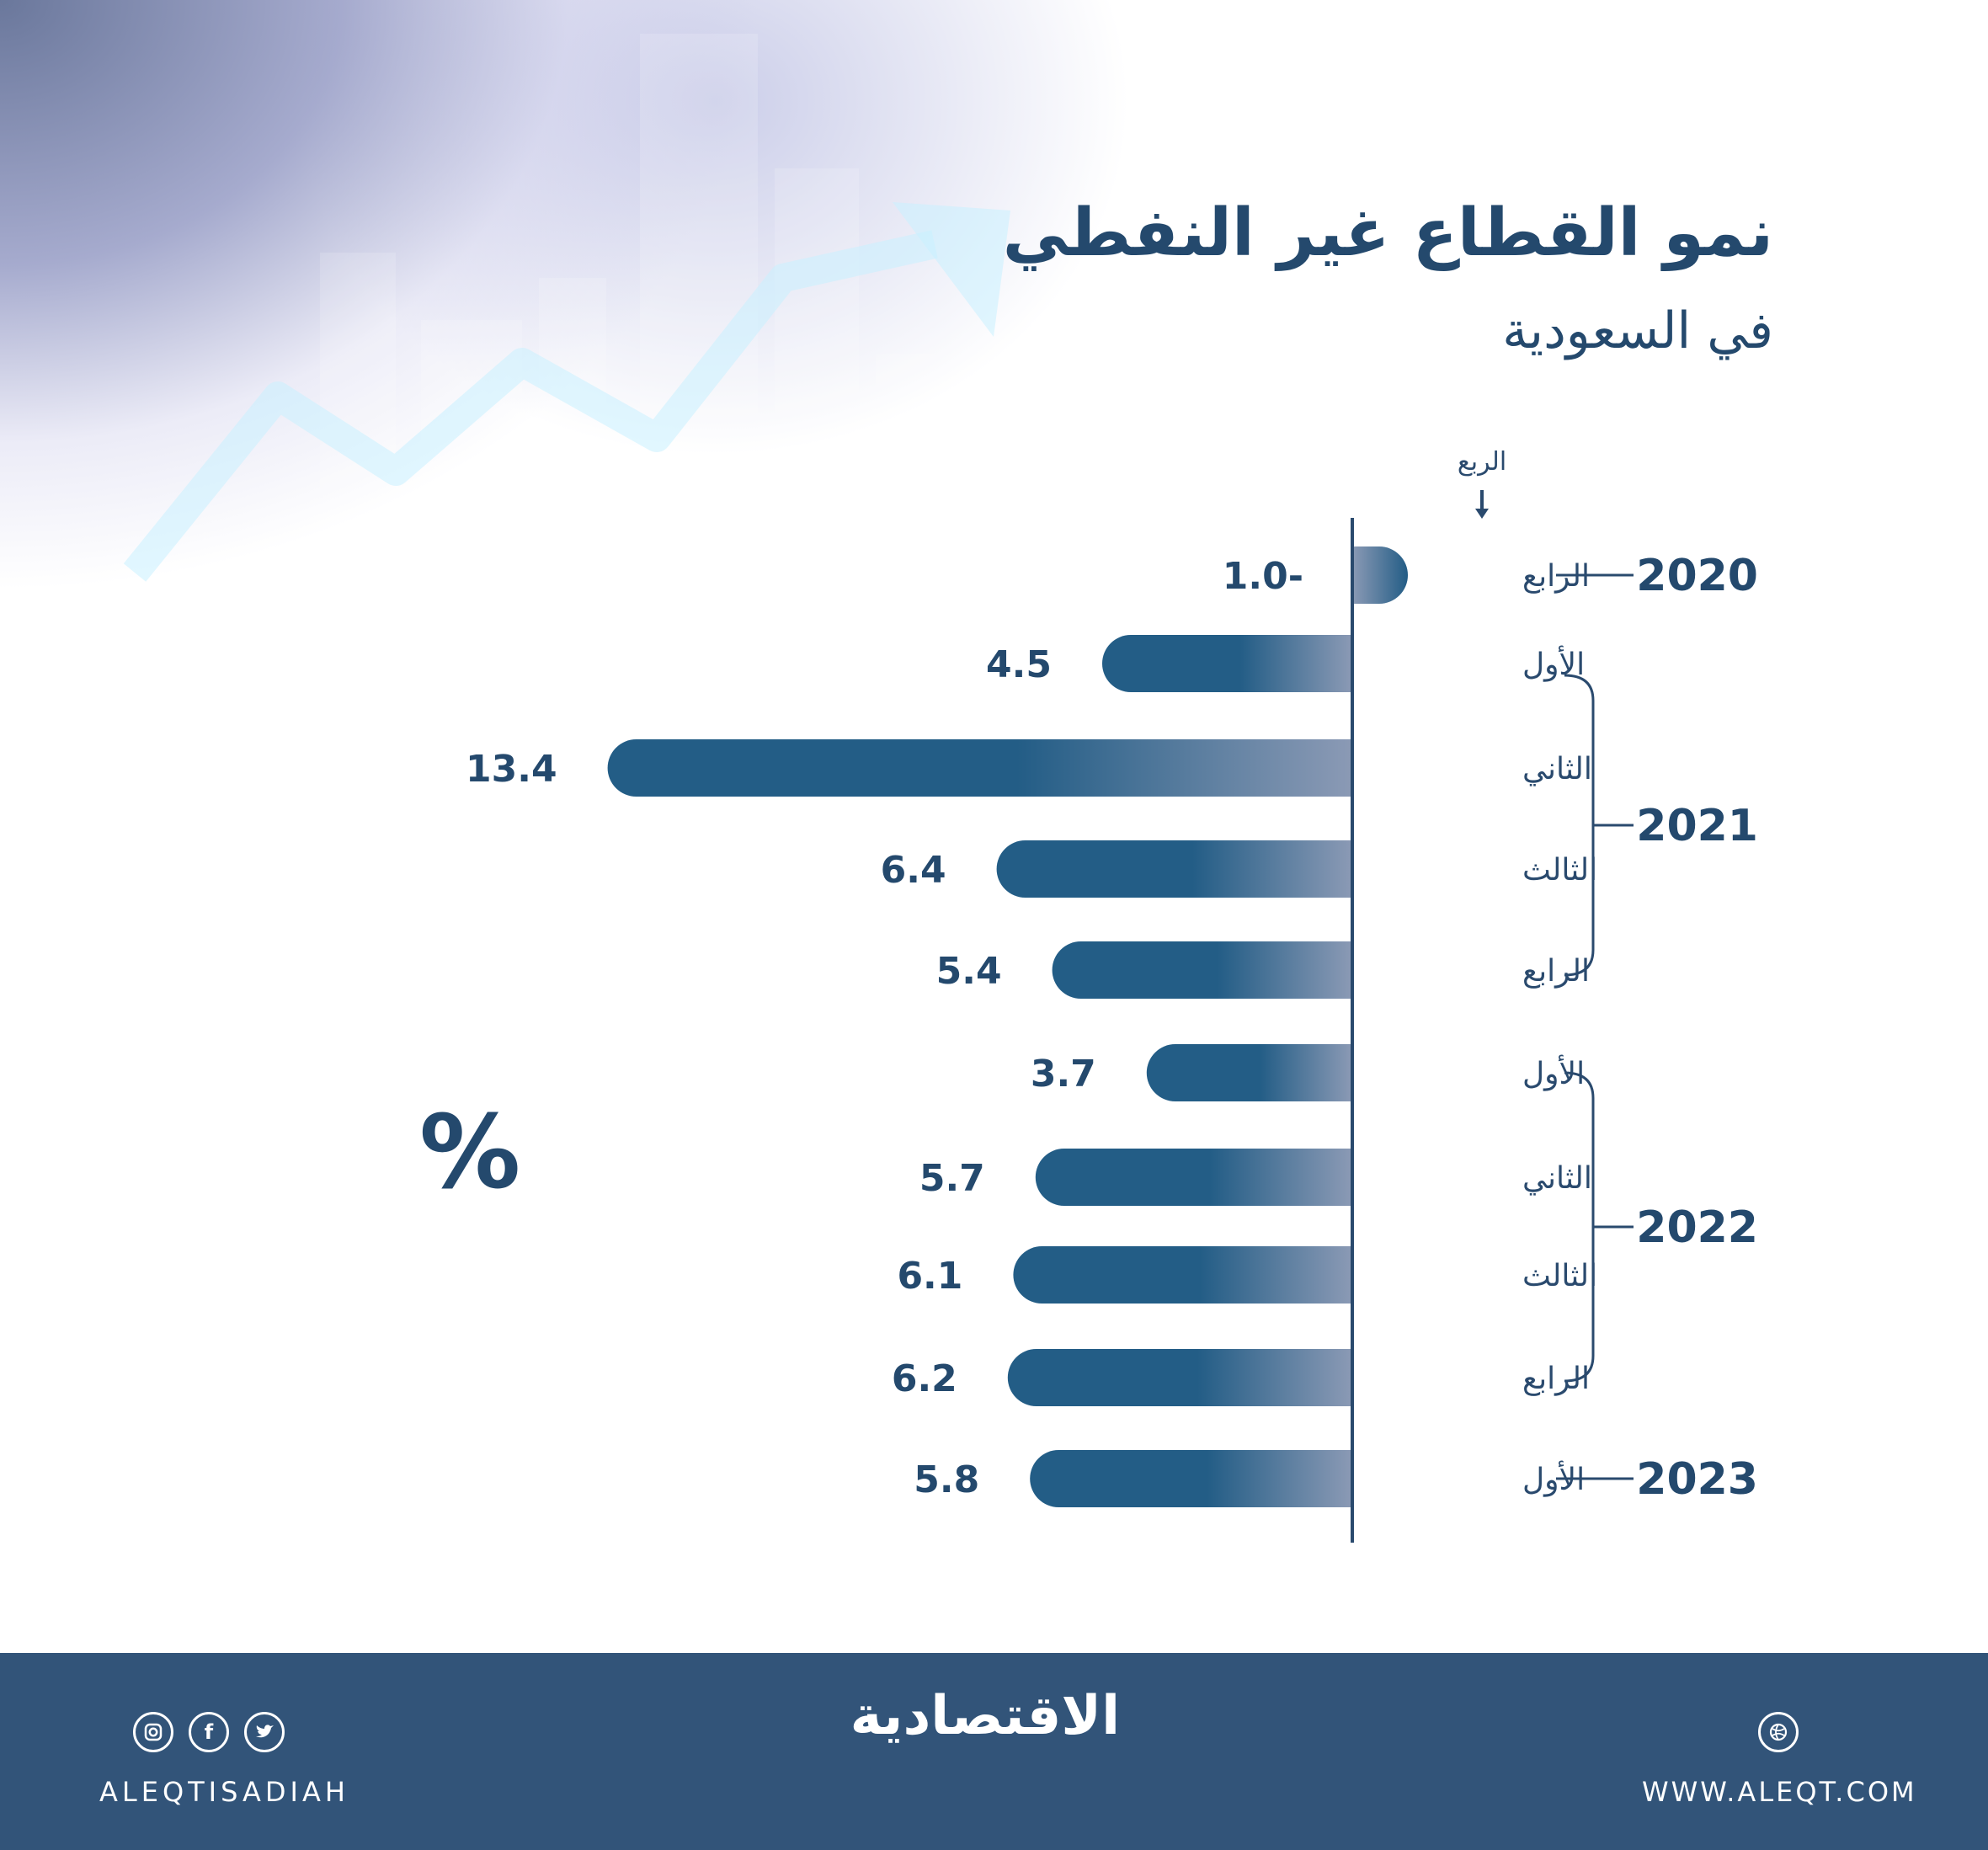 Image resolution: width=1988 pixels, height=1850 pixels. Describe the element at coordinates (1019, 664) in the screenshot. I see `bar-value-label: 4.5` at that location.